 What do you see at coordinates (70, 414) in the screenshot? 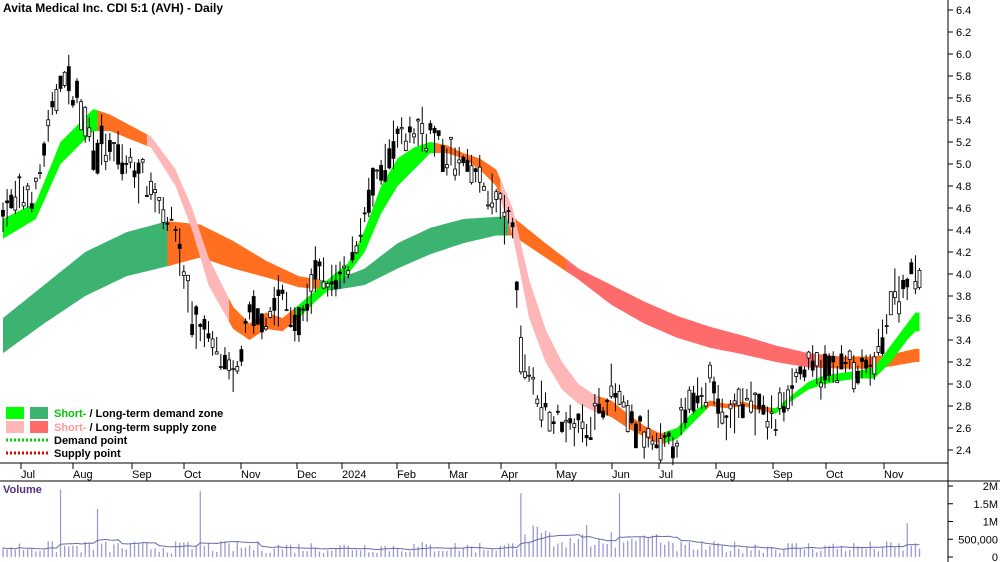
I see `legend-demand-short: Short-` at bounding box center [70, 414].